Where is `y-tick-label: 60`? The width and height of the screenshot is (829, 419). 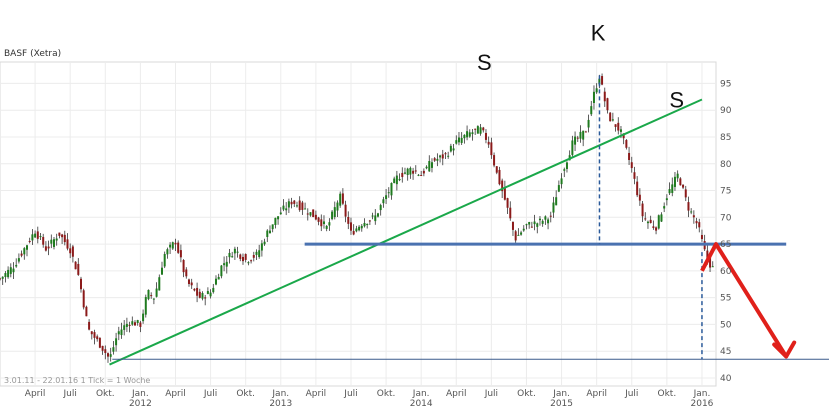
y-tick-label: 60 is located at coordinates (726, 272).